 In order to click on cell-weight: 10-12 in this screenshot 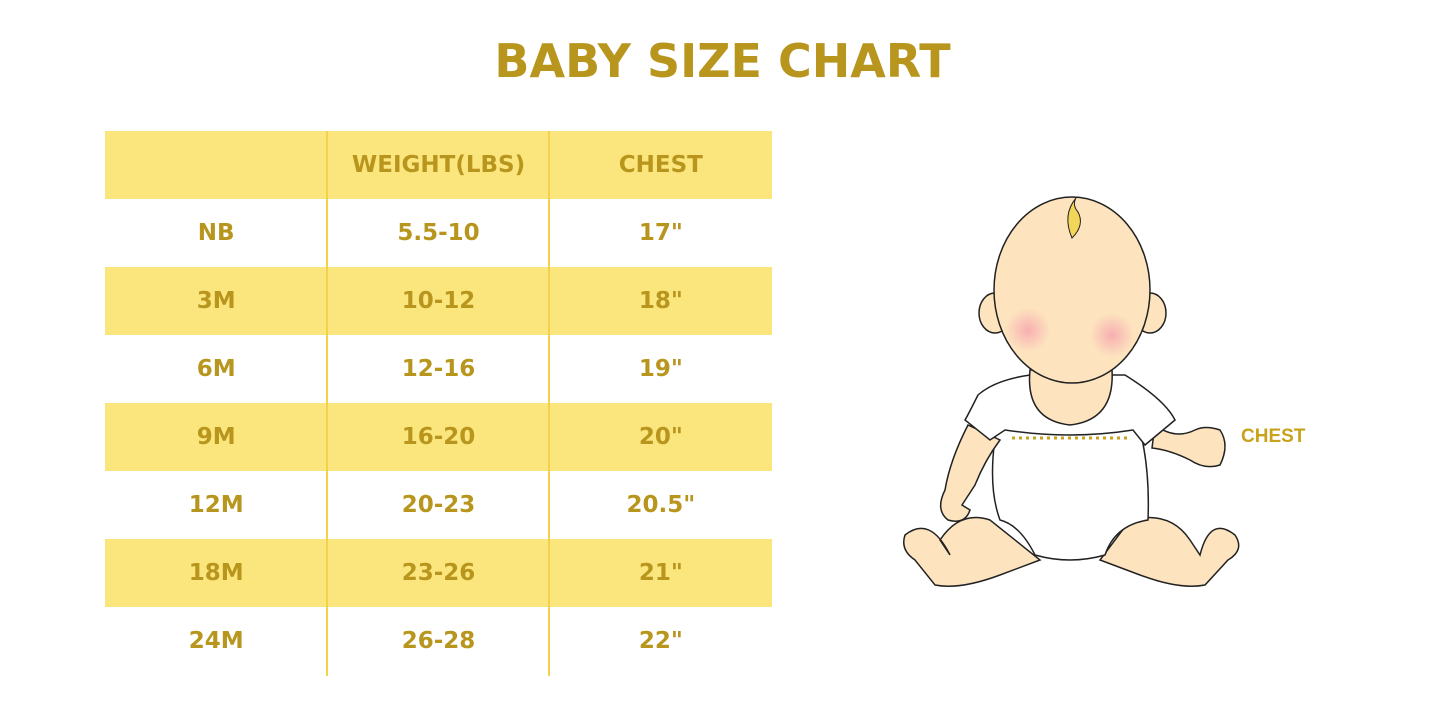, I will do `click(438, 301)`.